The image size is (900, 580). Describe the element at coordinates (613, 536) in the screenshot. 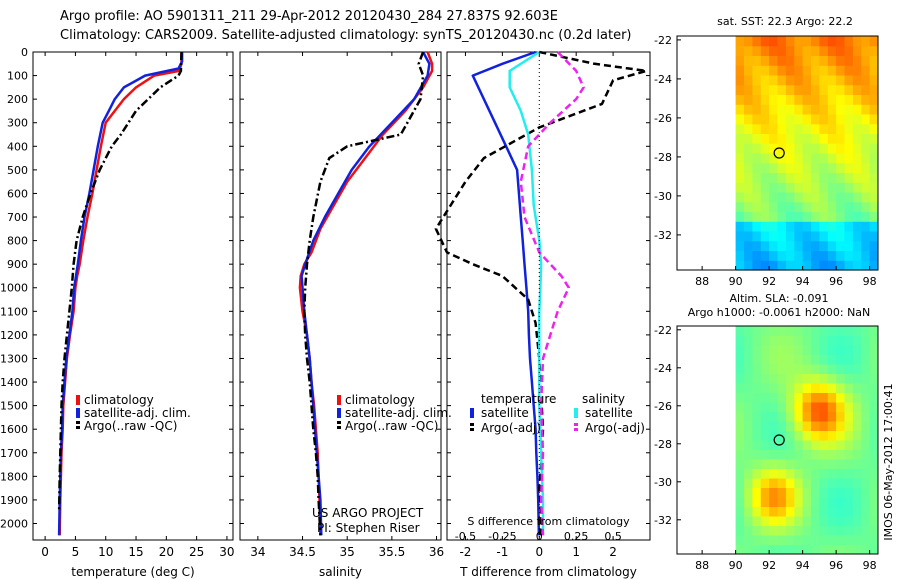

I see `diff-salinity-tick-label: 0.5` at that location.